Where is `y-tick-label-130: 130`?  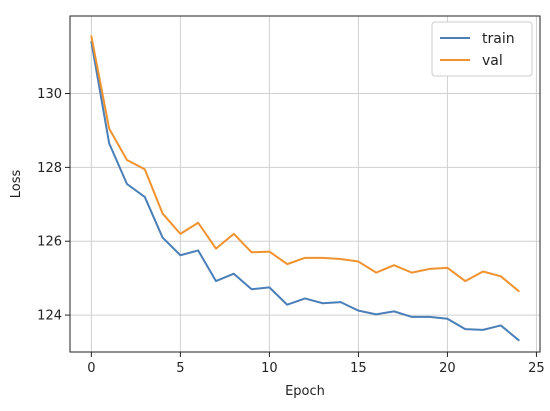 y-tick-label-130: 130 is located at coordinates (49, 94).